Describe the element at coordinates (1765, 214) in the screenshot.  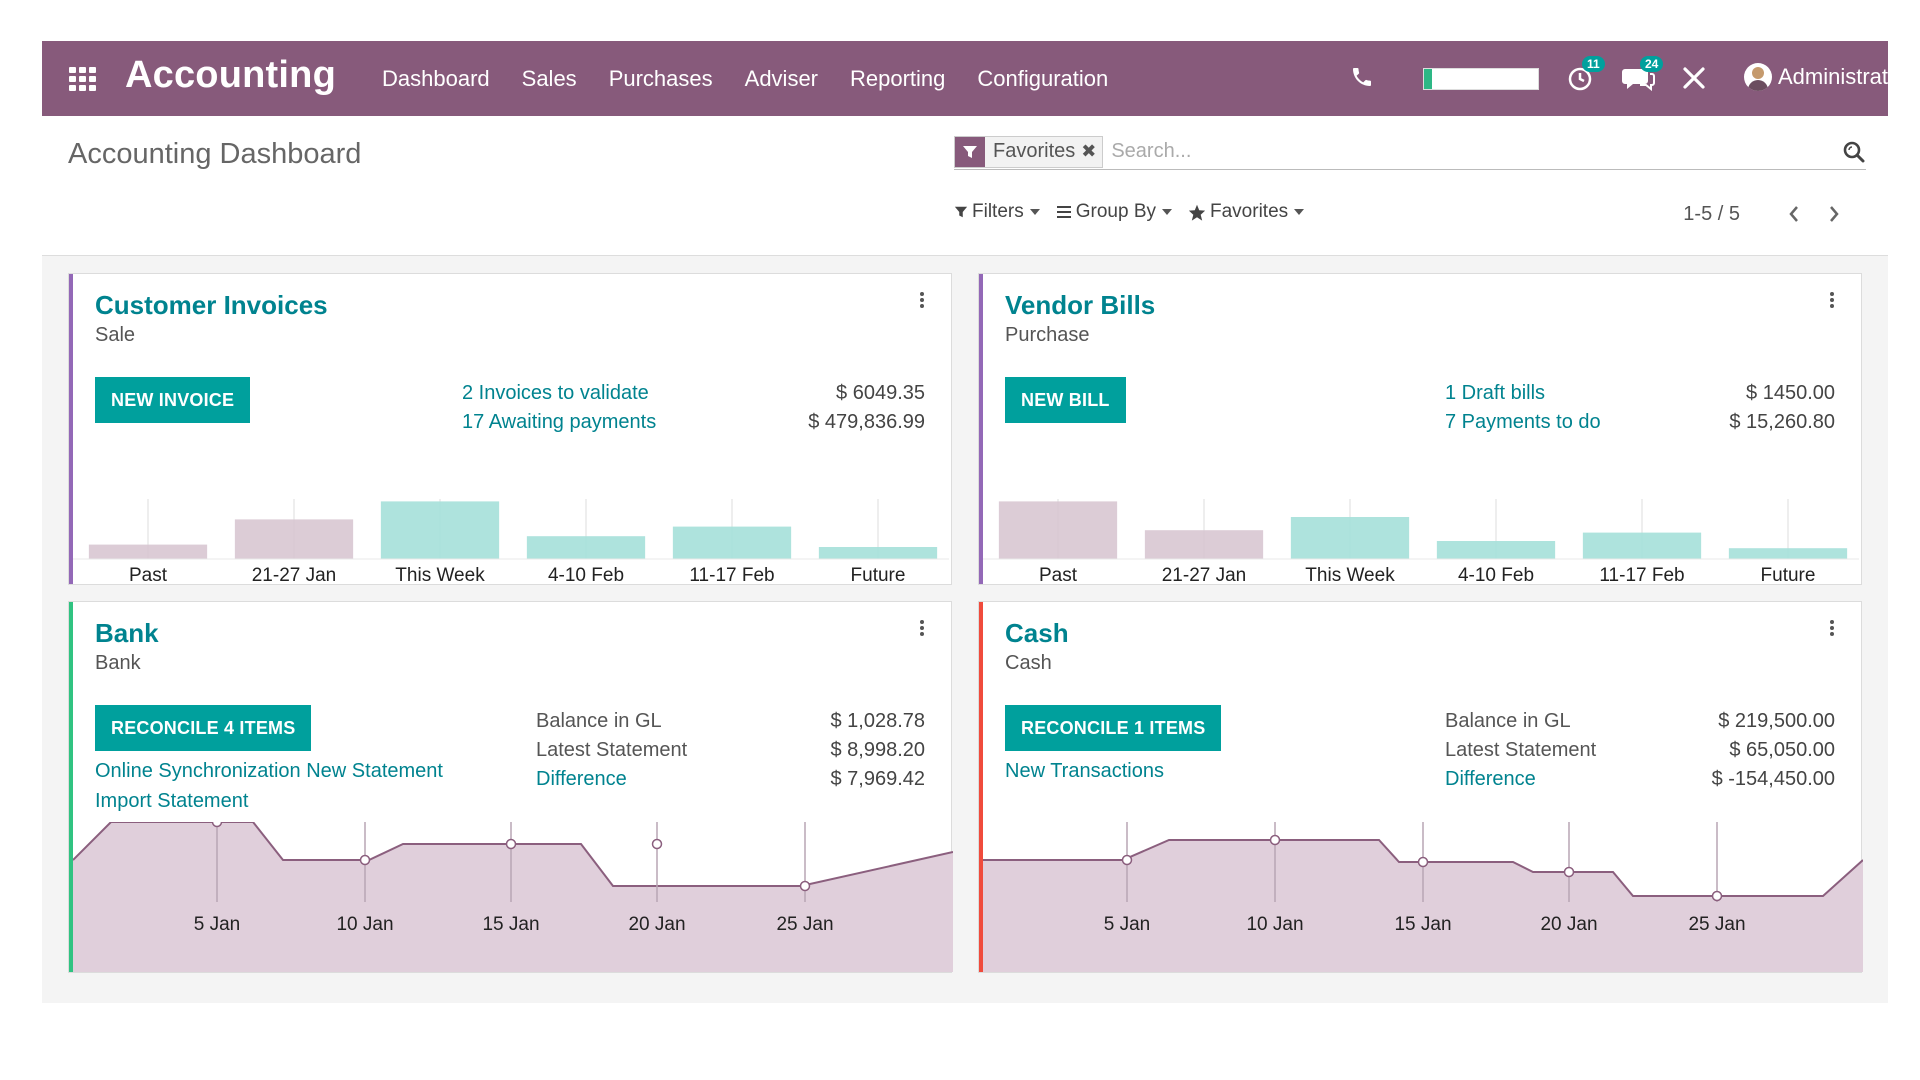
I see `pager: 1-5 / 5` at that location.